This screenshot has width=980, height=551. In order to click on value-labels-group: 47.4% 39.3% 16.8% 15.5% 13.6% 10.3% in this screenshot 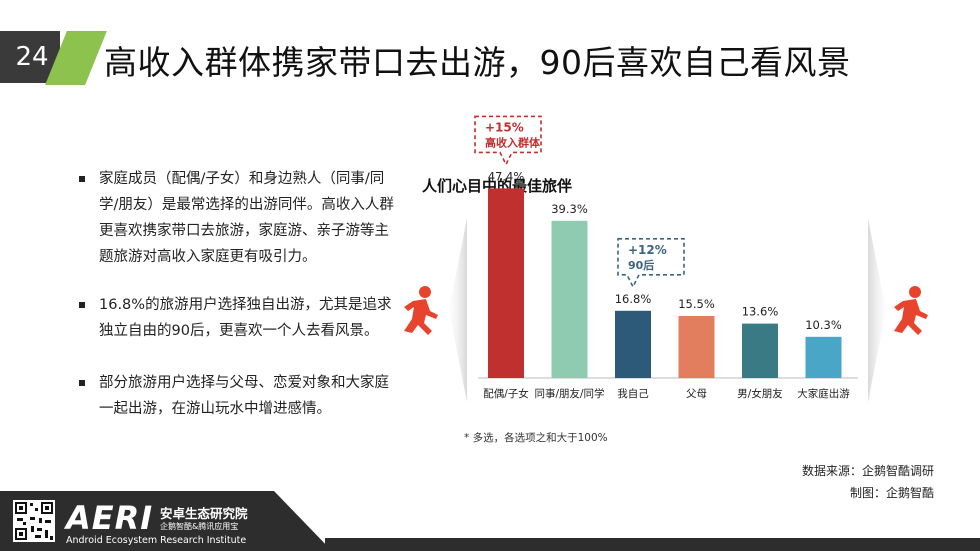, I will do `click(665, 250)`.